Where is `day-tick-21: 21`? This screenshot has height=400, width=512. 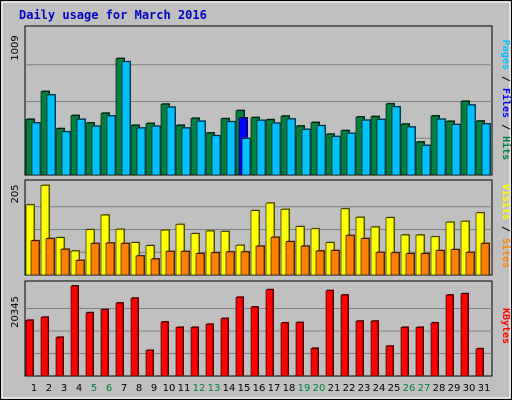
day-tick-21: 21 is located at coordinates (334, 388).